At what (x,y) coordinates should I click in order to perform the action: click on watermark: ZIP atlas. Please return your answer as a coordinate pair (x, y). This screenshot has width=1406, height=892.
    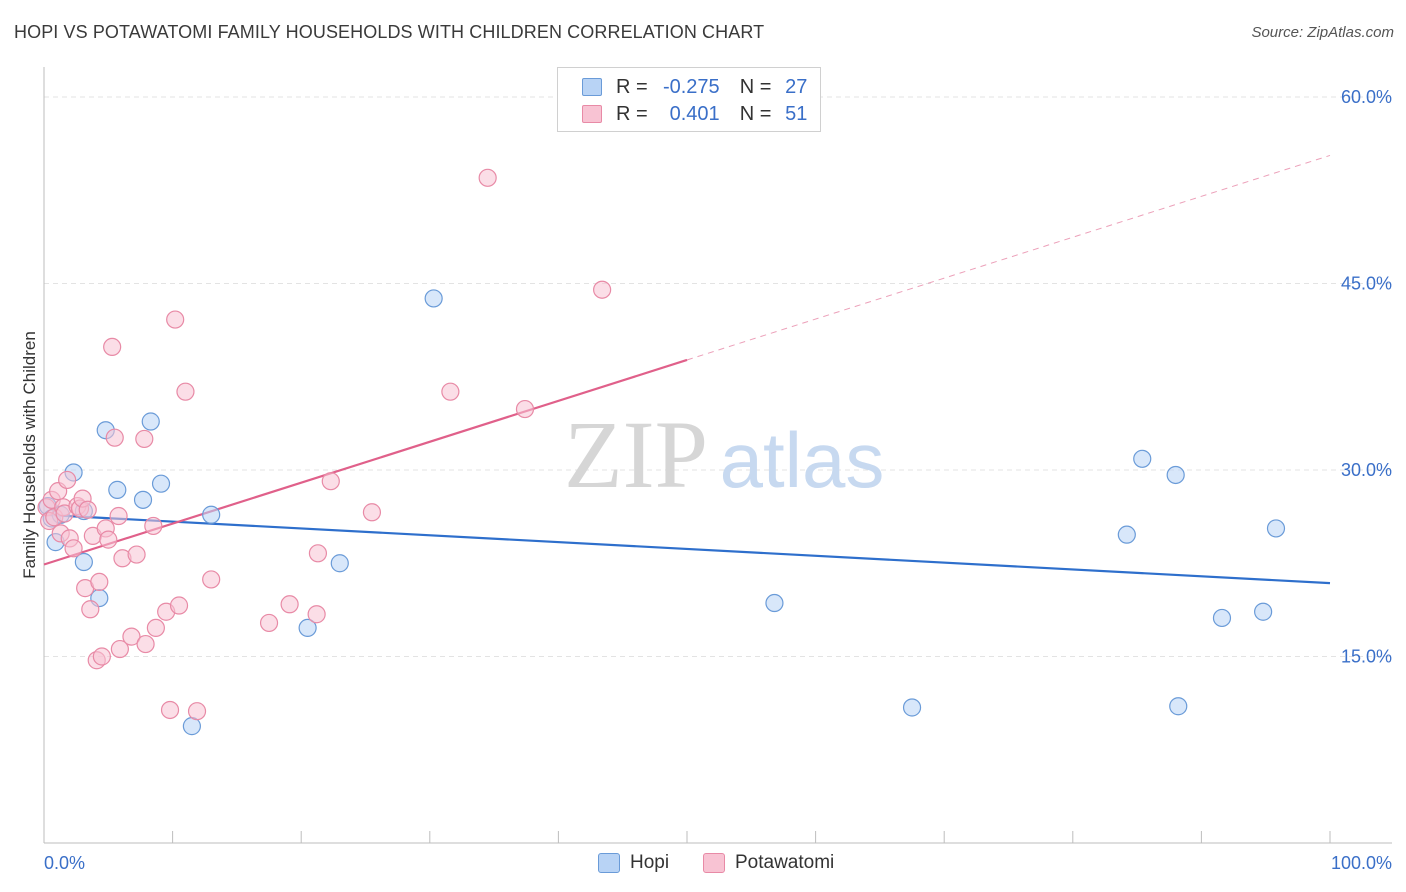
    Looking at the image, I should click on (724, 454).